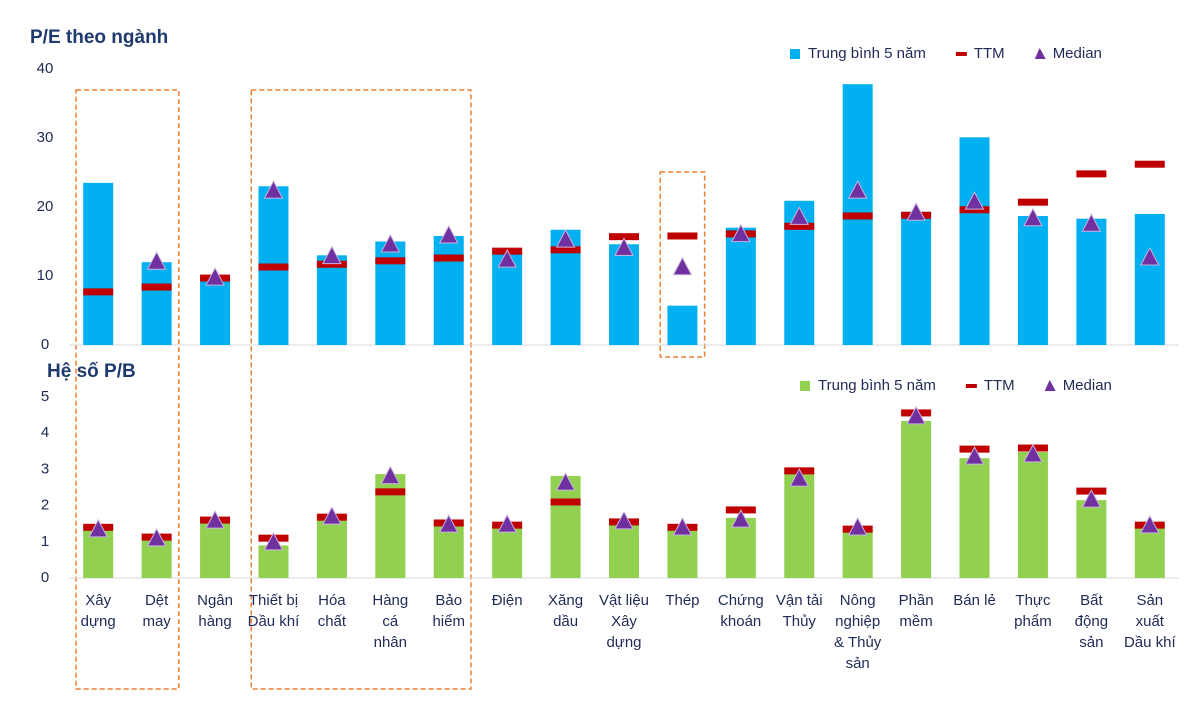 The width and height of the screenshot is (1200, 714). Describe the element at coordinates (1033, 611) in the screenshot. I see `x-tick-label: Thực phẩm` at that location.